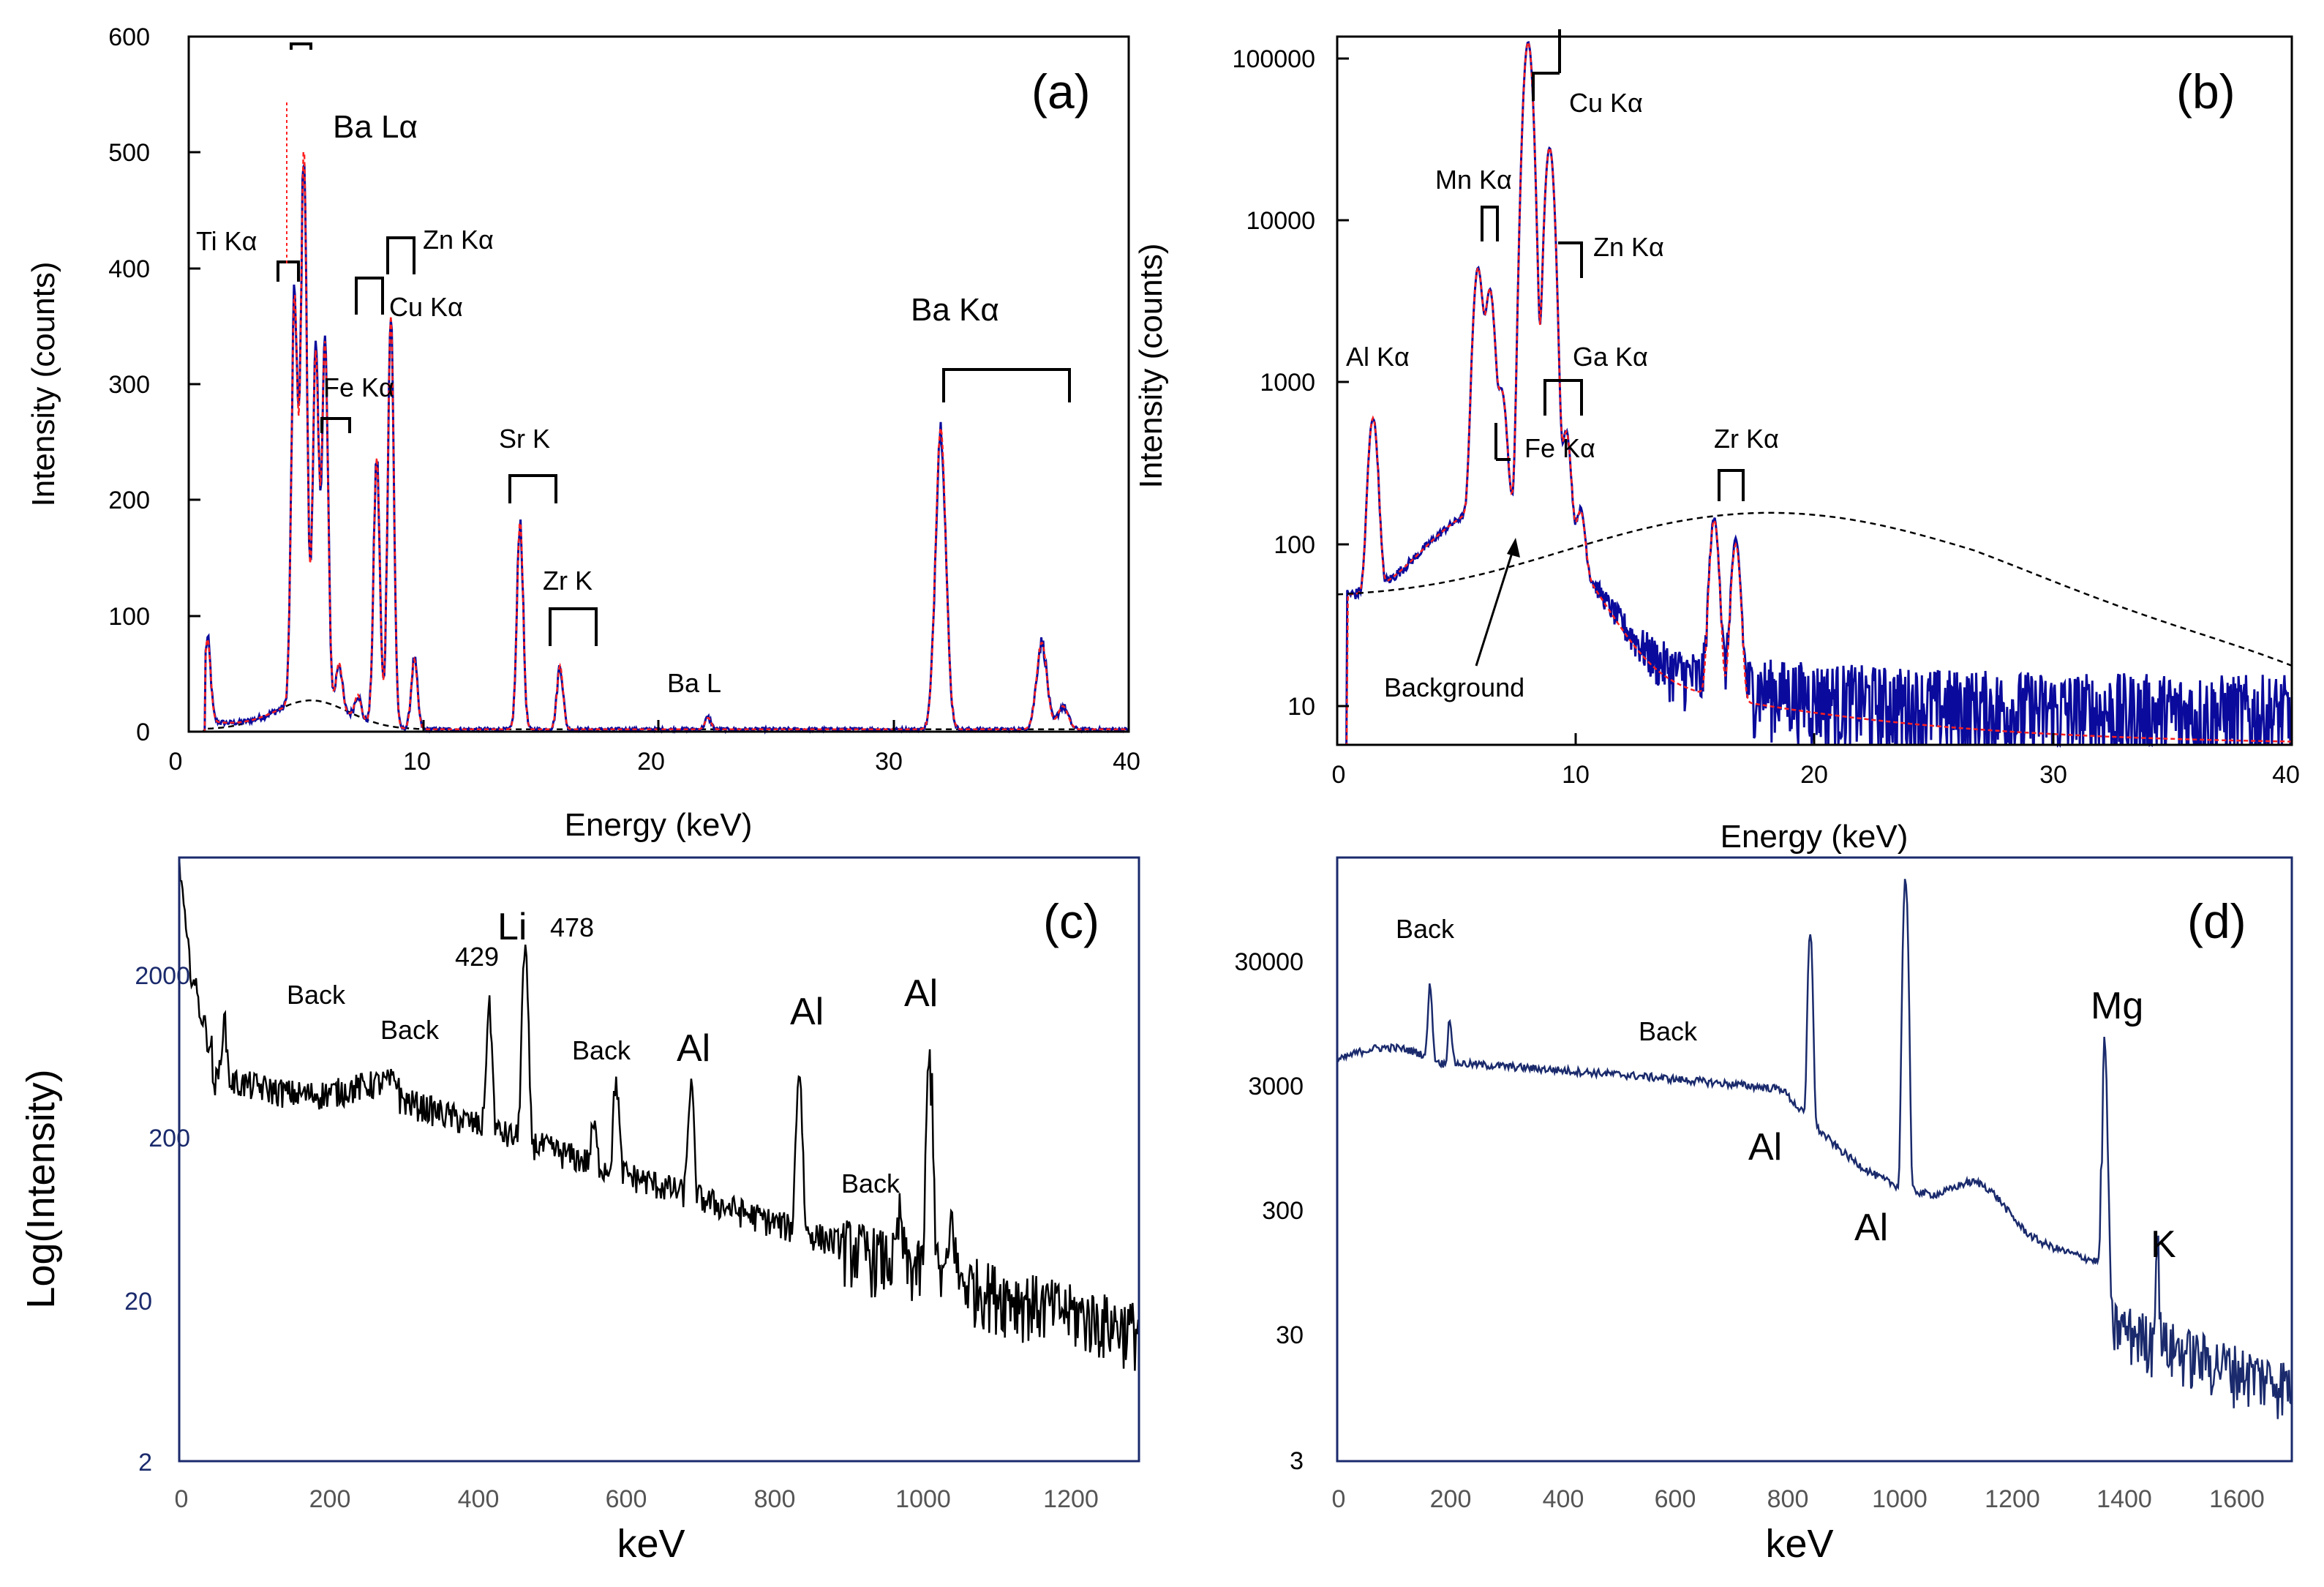 This screenshot has width=2324, height=1587. What do you see at coordinates (182, 1499) in the screenshot?
I see `panel-c-xtick-label: 0` at bounding box center [182, 1499].